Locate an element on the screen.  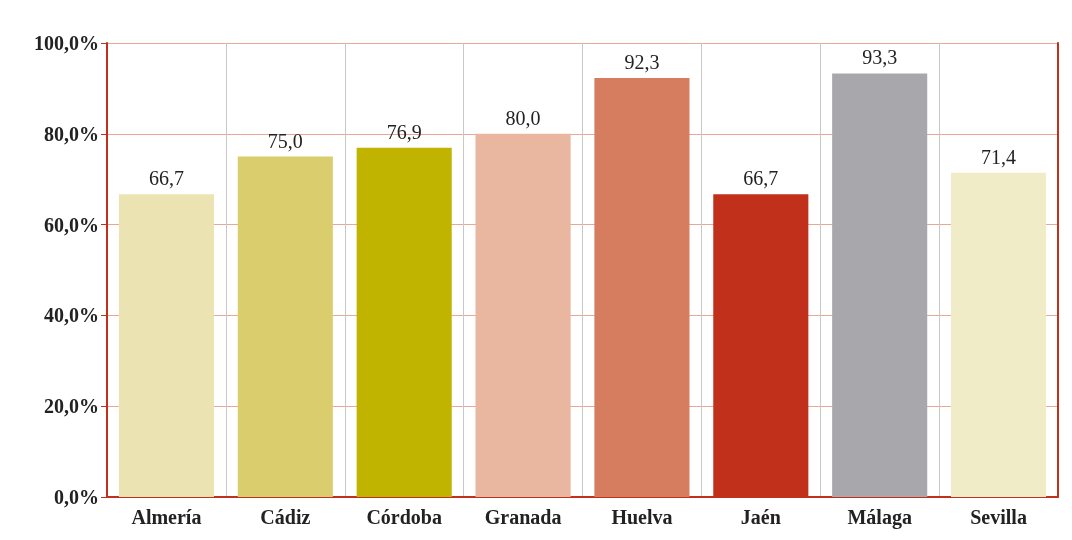
x-tick-label: Almería is located at coordinates (166, 517).